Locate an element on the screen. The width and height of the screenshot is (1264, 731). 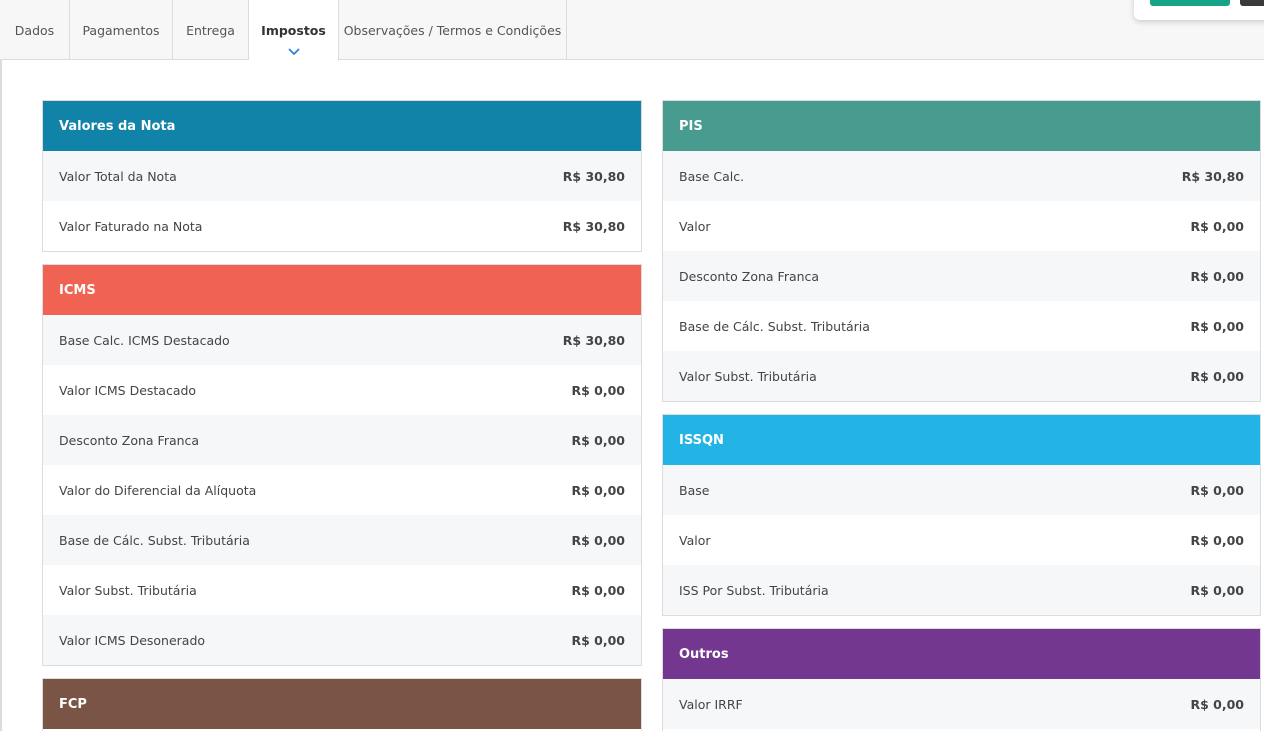
row-label: Valor ICMS Destacado is located at coordinates (128, 390).